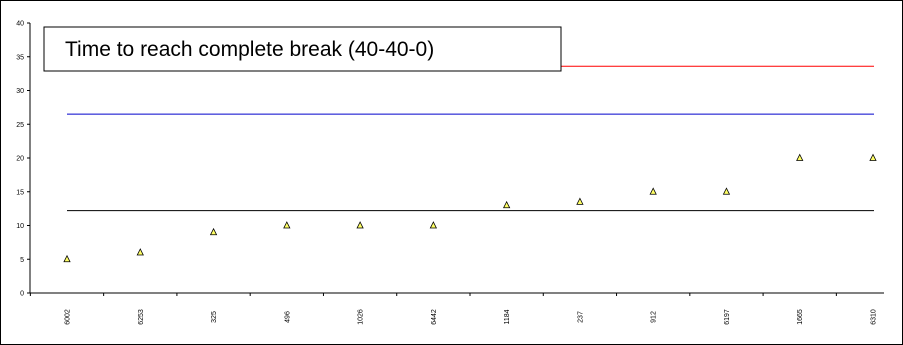  What do you see at coordinates (507, 316) in the screenshot?
I see `x-tick-label: 1184` at bounding box center [507, 316].